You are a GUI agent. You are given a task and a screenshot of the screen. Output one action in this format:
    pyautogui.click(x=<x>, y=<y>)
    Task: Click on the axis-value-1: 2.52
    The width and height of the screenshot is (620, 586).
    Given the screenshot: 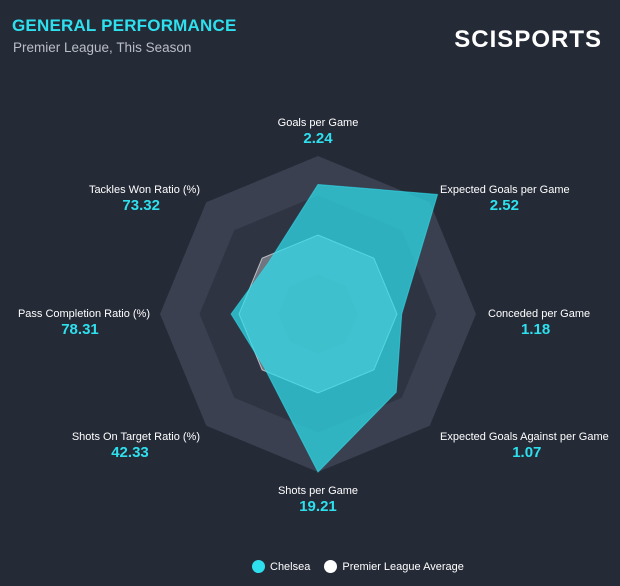 What is the action you would take?
    pyautogui.click(x=504, y=205)
    